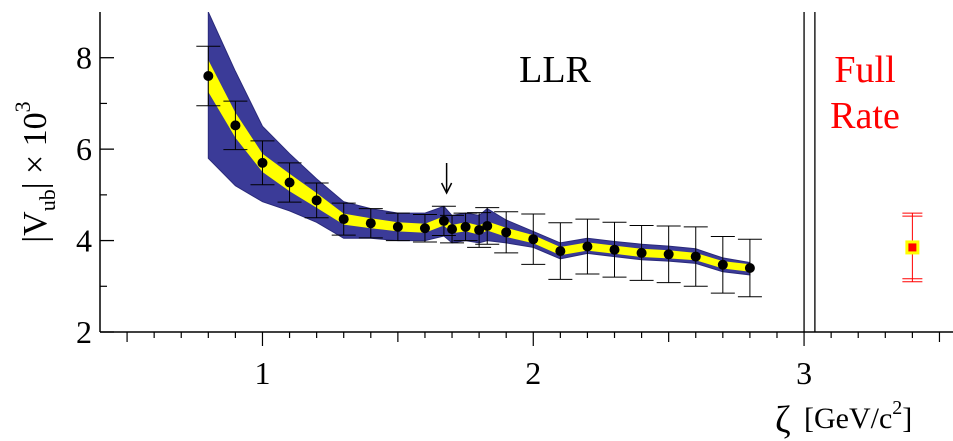 The image size is (953, 441). Describe the element at coordinates (35, 150) in the screenshot. I see `ylabel-rest: | × 10` at that location.